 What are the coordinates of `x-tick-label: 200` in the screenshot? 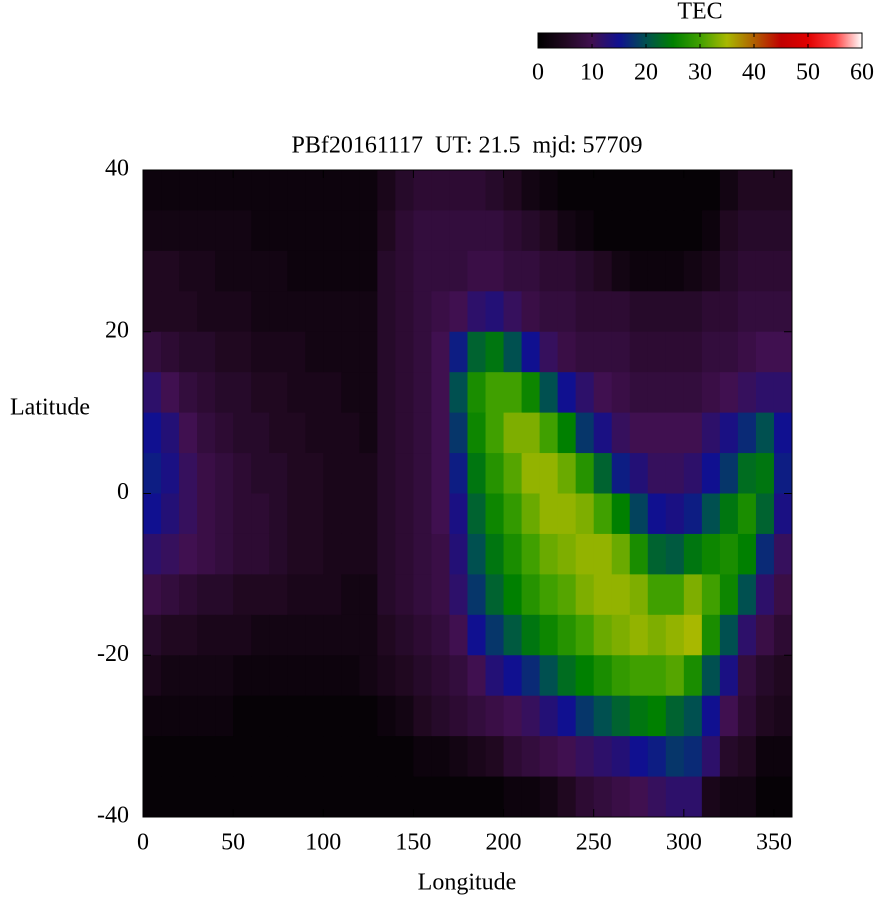 It's located at (504, 843).